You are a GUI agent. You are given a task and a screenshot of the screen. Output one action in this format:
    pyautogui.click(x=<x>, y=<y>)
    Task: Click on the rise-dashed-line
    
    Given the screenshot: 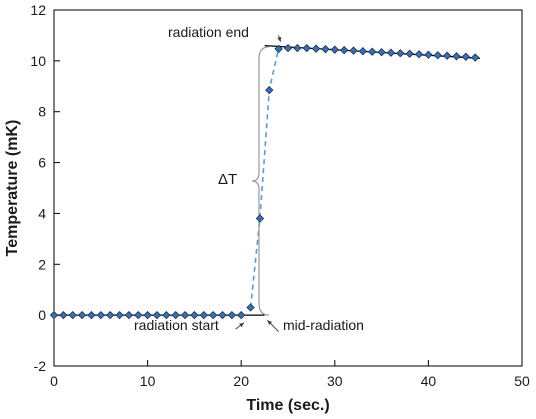 What is the action you would take?
    pyautogui.click(x=264, y=177)
    